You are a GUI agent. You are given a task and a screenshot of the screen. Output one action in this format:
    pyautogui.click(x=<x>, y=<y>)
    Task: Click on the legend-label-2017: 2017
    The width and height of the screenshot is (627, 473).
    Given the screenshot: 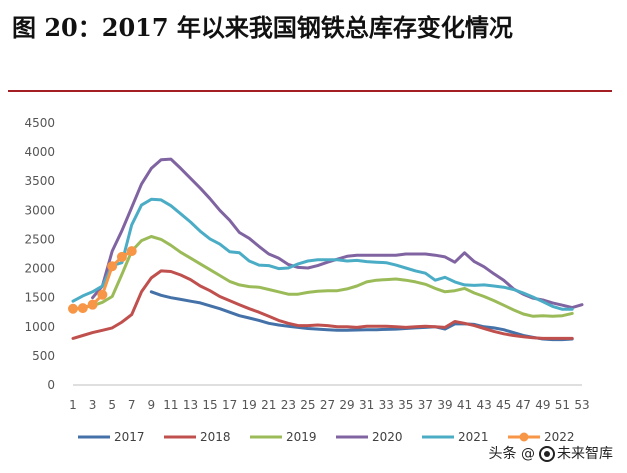 What is the action you would take?
    pyautogui.click(x=129, y=437)
    